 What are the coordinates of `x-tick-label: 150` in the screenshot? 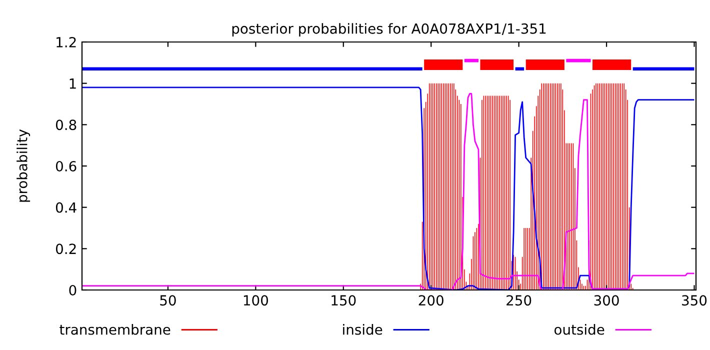 It's located at (344, 300).